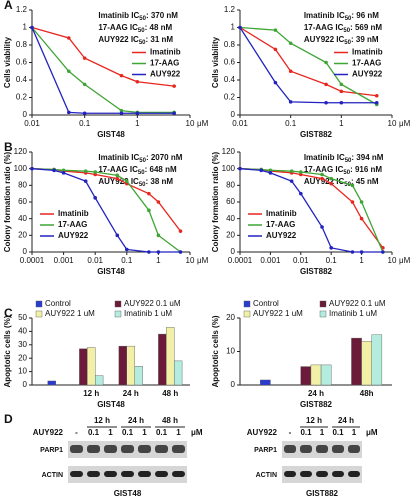 The height and width of the screenshot is (500, 411). Describe the element at coordinates (22, 44) in the screenshot. I see `y-tick-label: 0.8` at that location.